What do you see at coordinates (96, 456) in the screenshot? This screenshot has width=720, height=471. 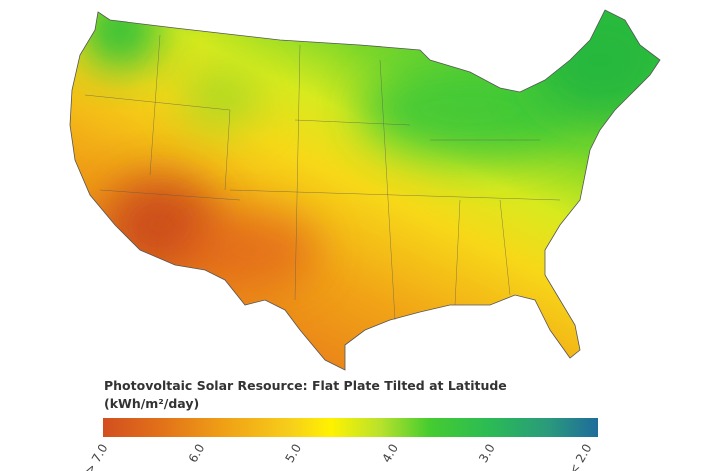 I see `legend-label: > 7.0` at bounding box center [96, 456].